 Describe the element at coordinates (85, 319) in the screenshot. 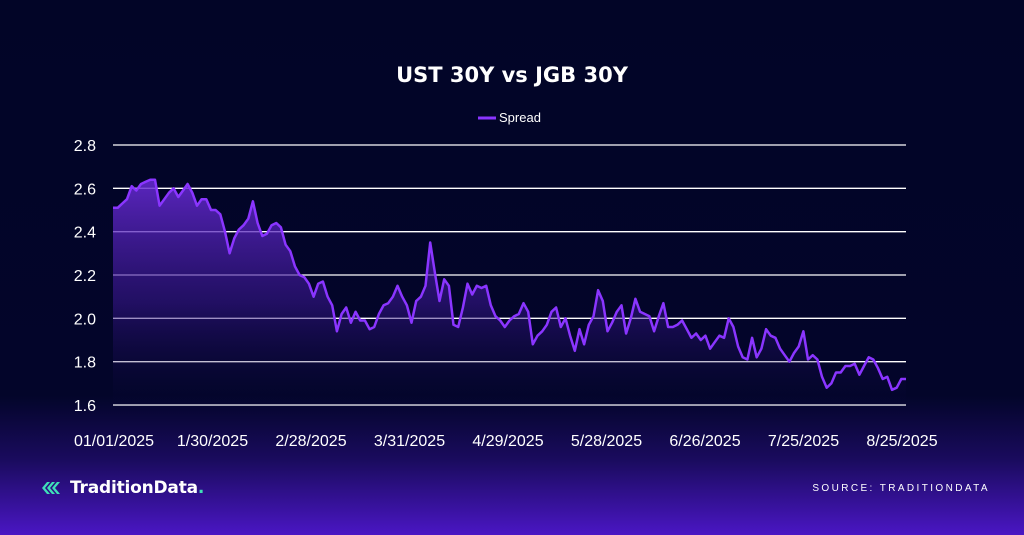

I see `y-tick-label: 2.0` at that location.